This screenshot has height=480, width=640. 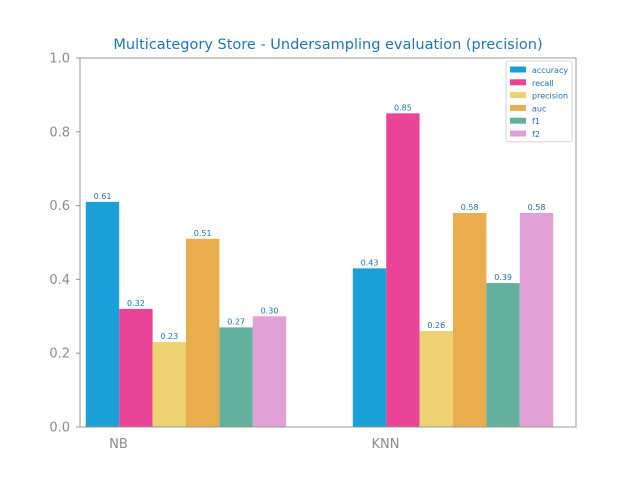 I want to click on data-label-f2-nb: 0.30, so click(x=270, y=310).